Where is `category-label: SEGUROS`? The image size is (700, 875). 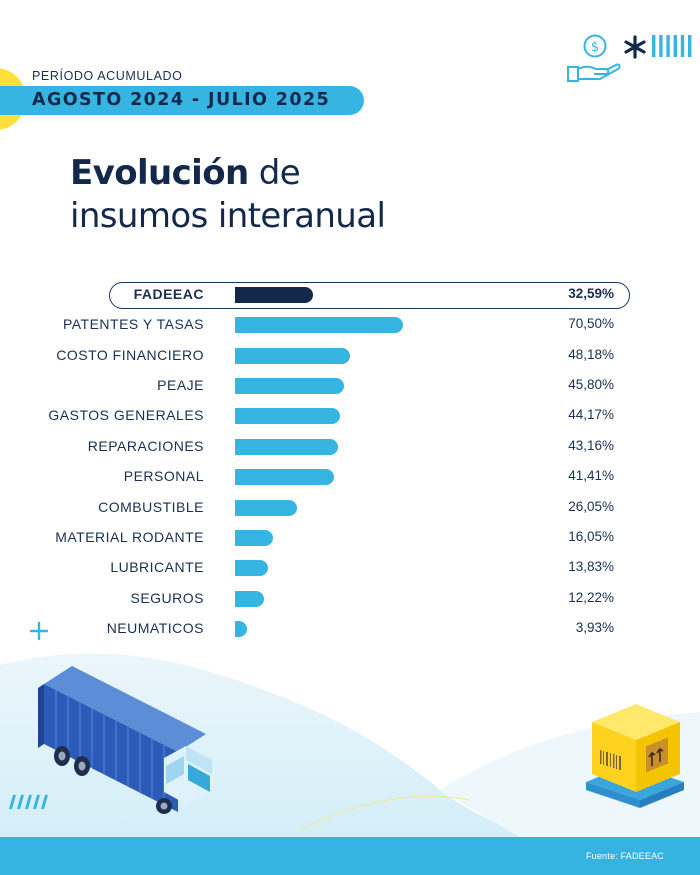 category-label: SEGUROS is located at coordinates (167, 597).